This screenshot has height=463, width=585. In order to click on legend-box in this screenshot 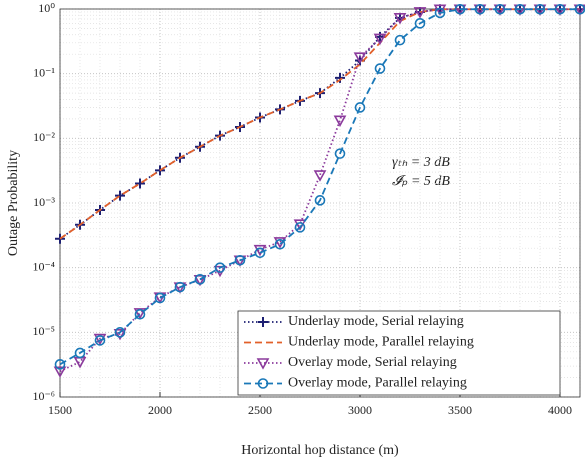, I will do `click(399, 353)`.